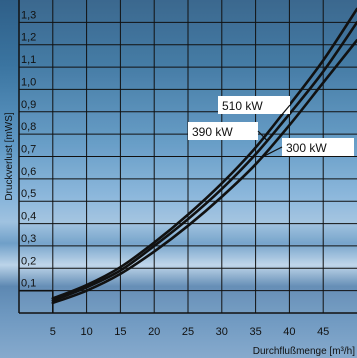 The image size is (357, 358). I want to click on x-tick-label: 40, so click(289, 332).